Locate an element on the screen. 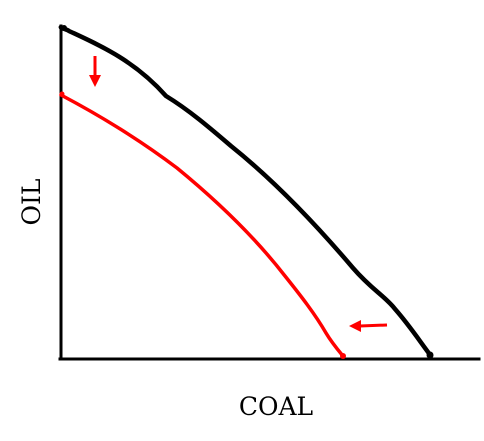 The width and height of the screenshot is (484, 441). shifted-frontier-x-intercept is located at coordinates (343, 356).